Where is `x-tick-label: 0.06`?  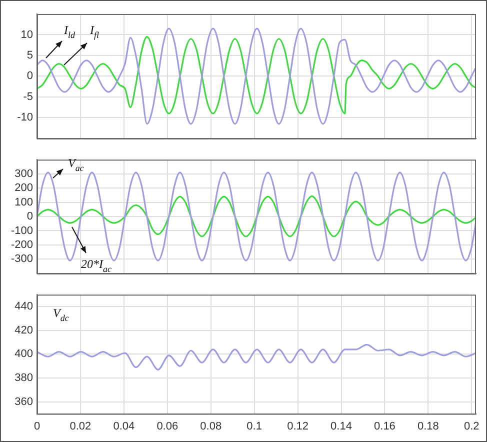 x-tick-label: 0.06 is located at coordinates (167, 426).